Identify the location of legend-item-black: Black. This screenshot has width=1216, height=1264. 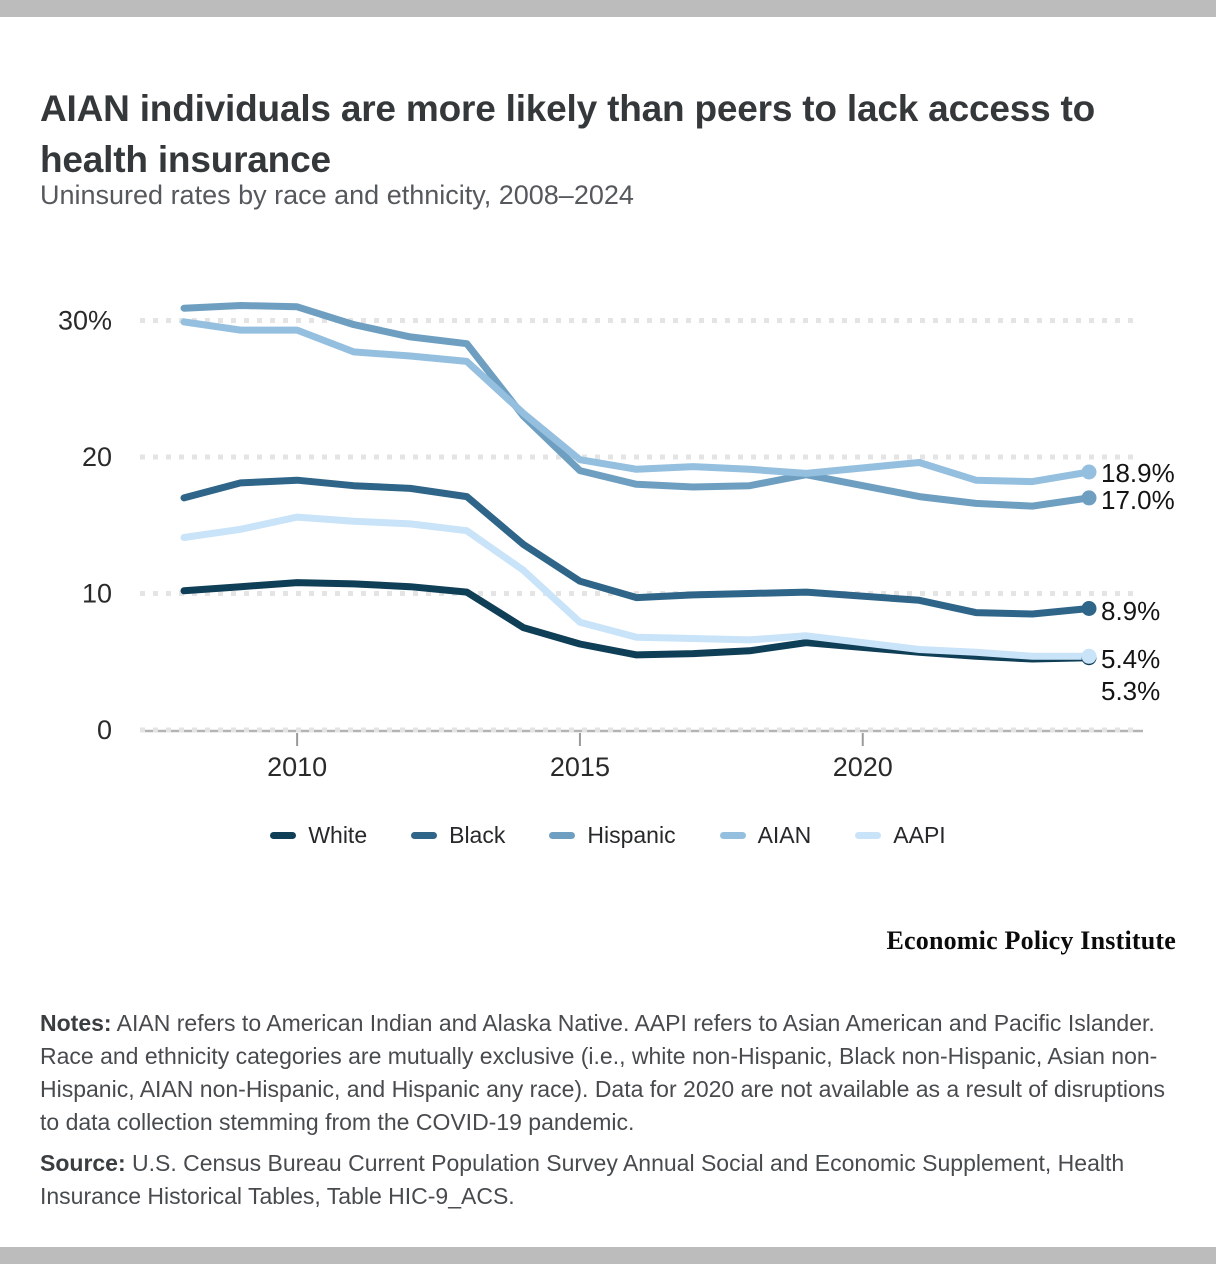
(458, 835).